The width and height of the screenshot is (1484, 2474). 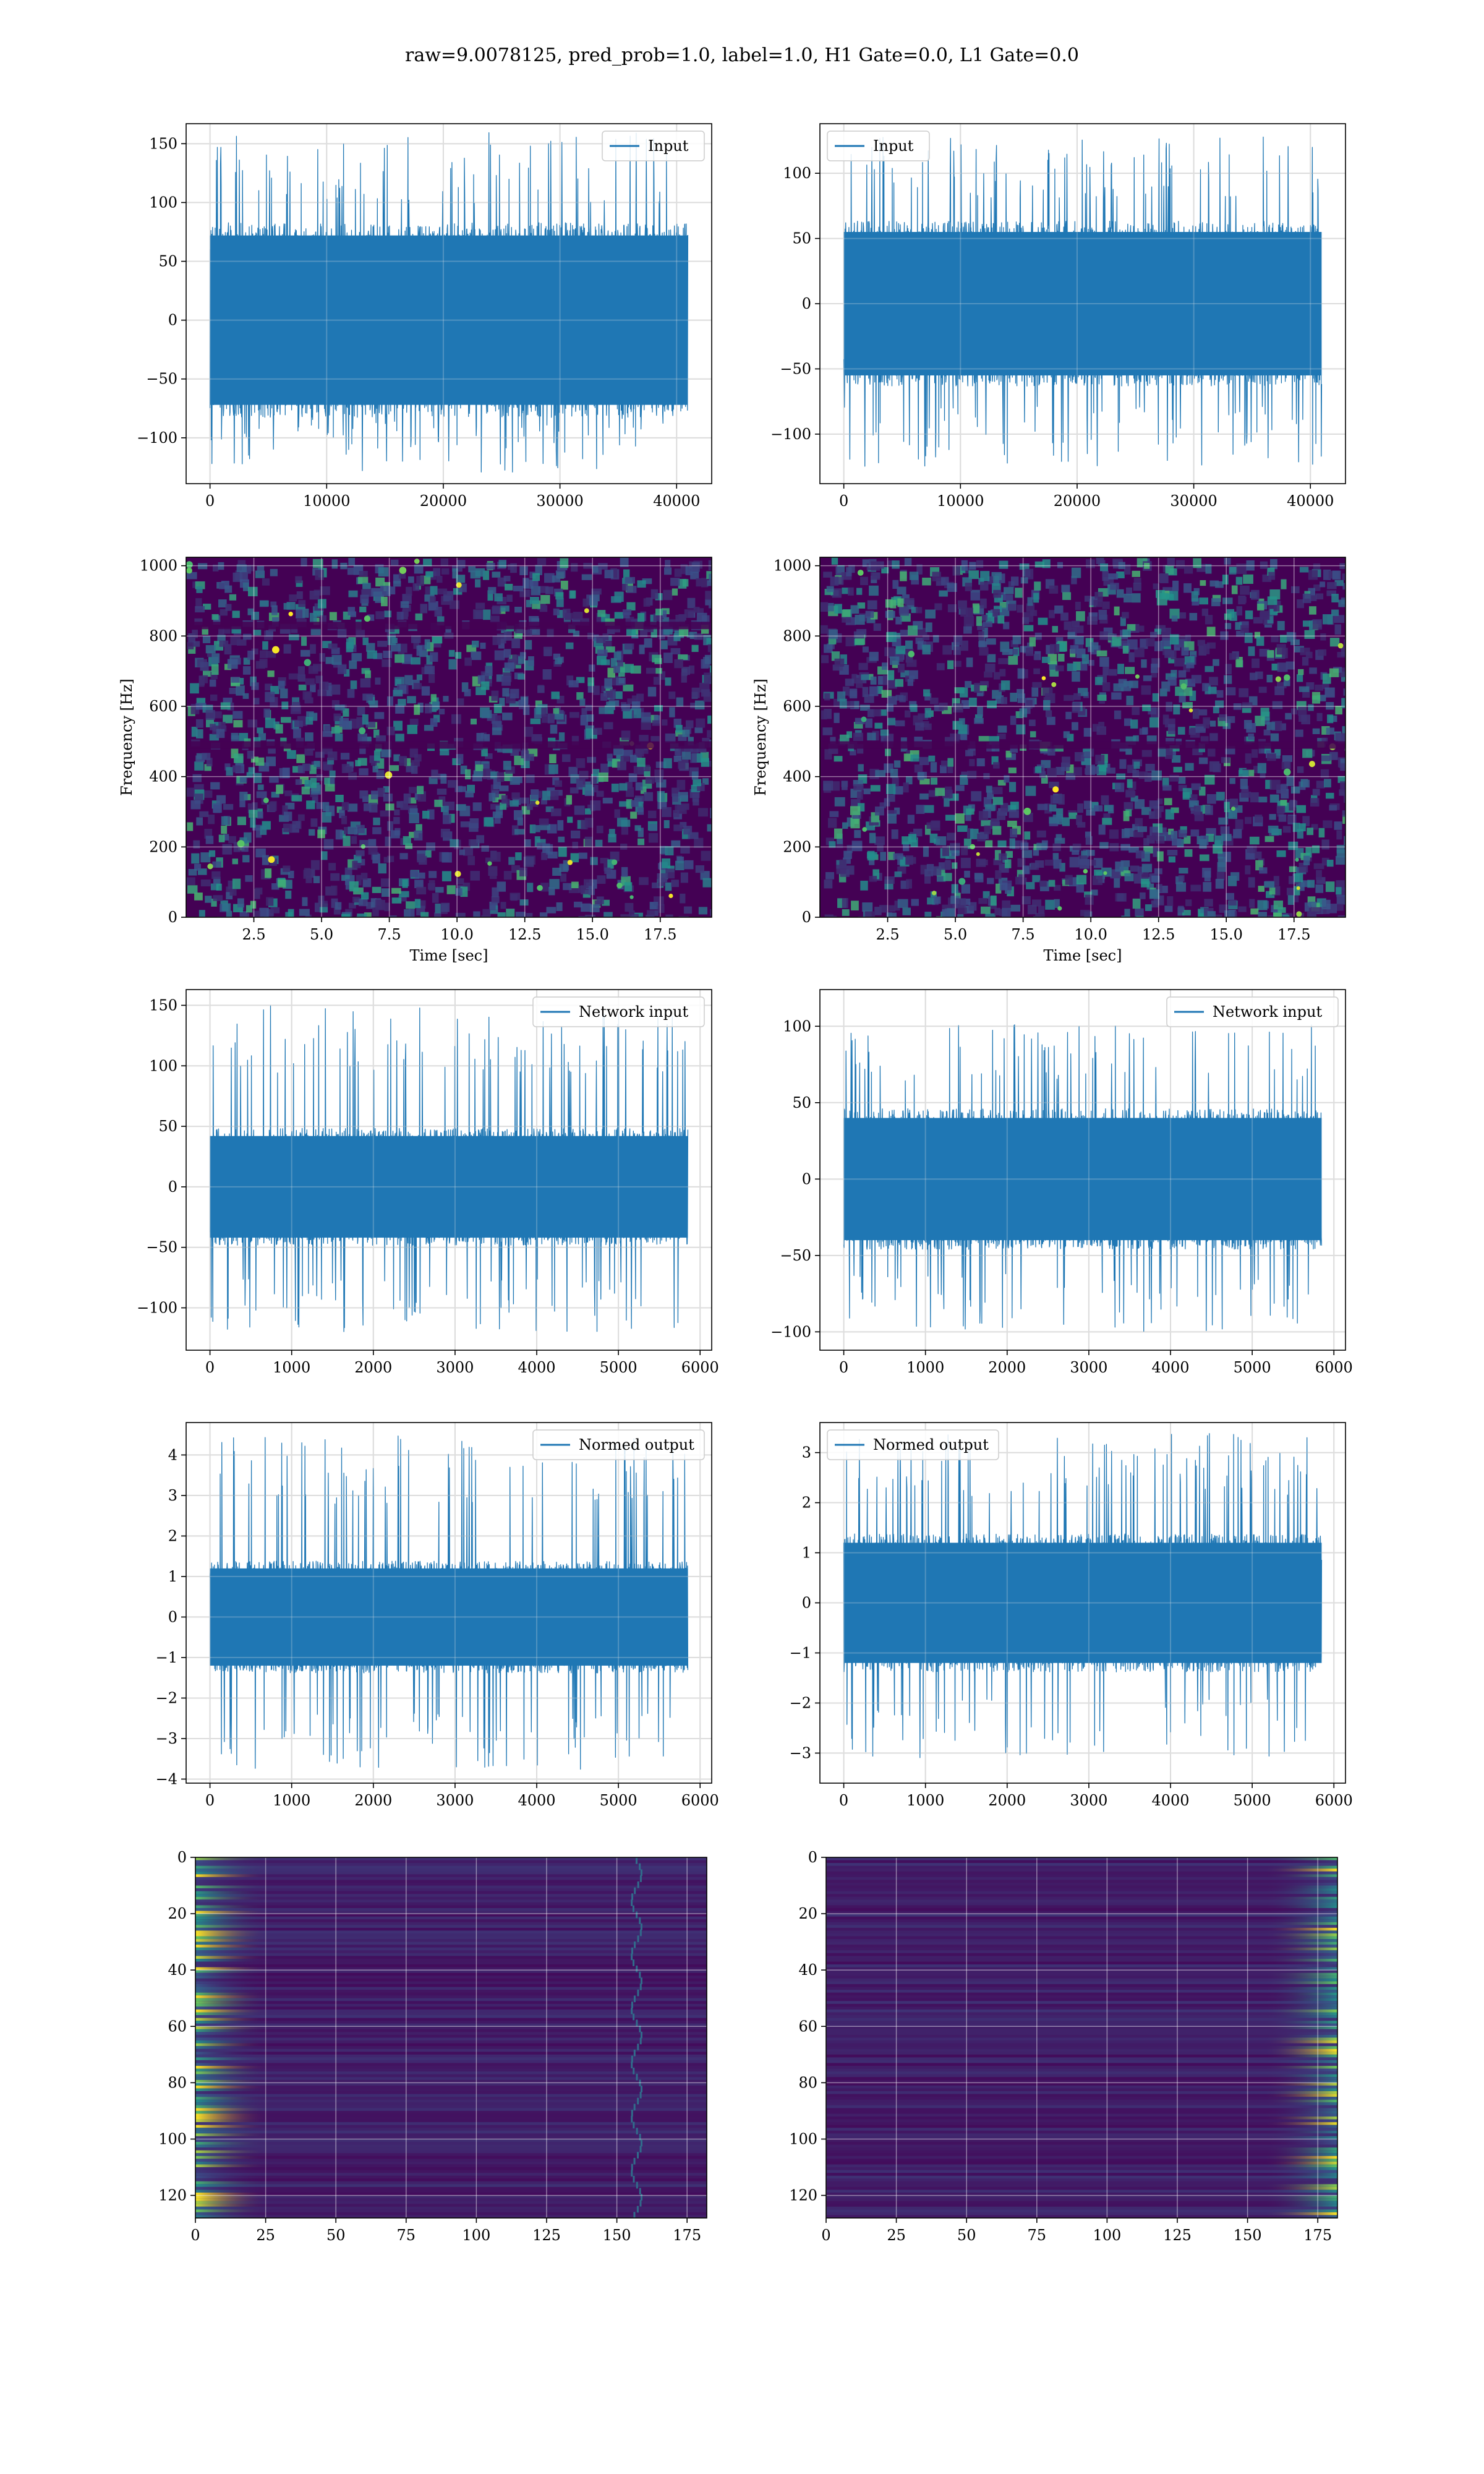 I want to click on legend-label: Network input, so click(x=633, y=1012).